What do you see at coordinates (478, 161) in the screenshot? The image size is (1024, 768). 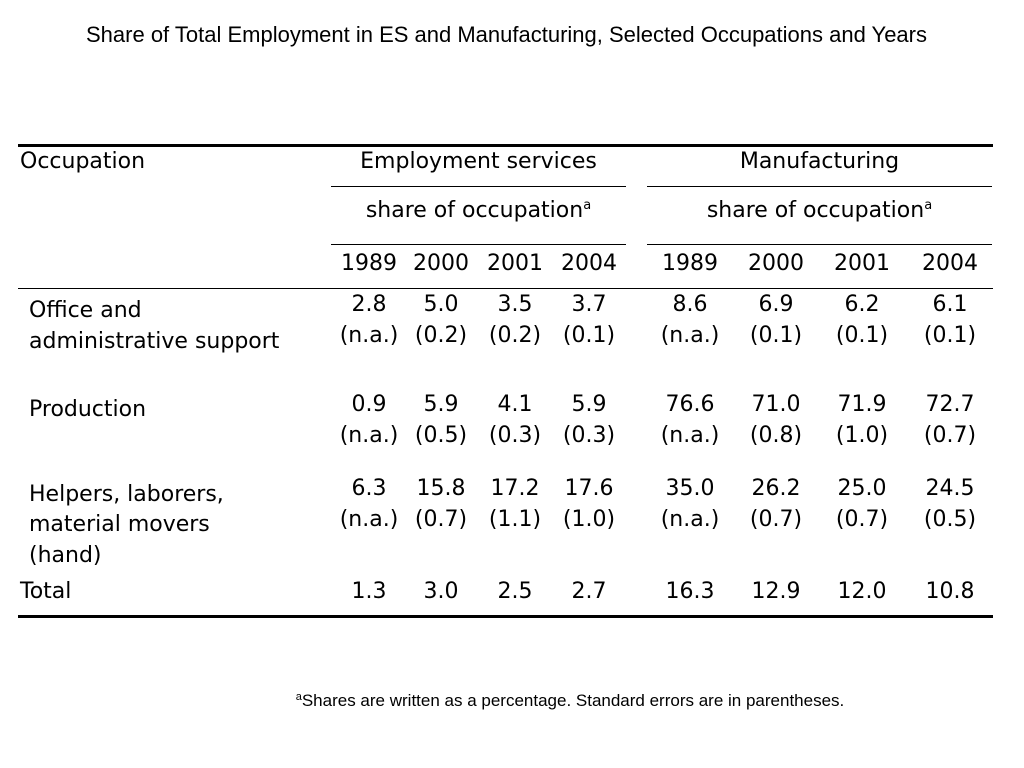 I see `employment-services-header: Employment services` at bounding box center [478, 161].